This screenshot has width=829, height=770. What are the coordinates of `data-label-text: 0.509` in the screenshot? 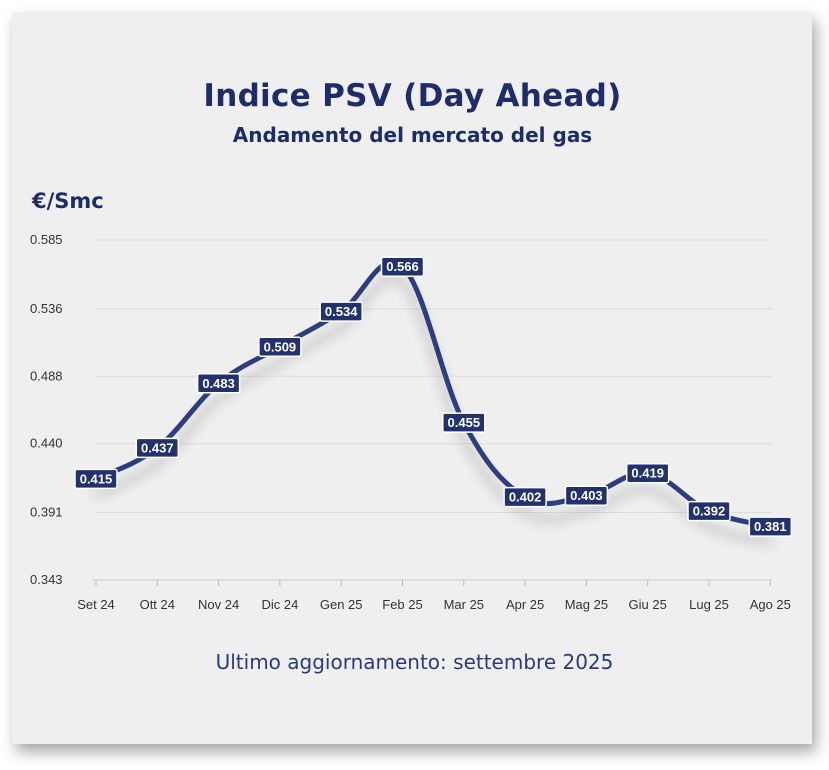 It's located at (280, 346).